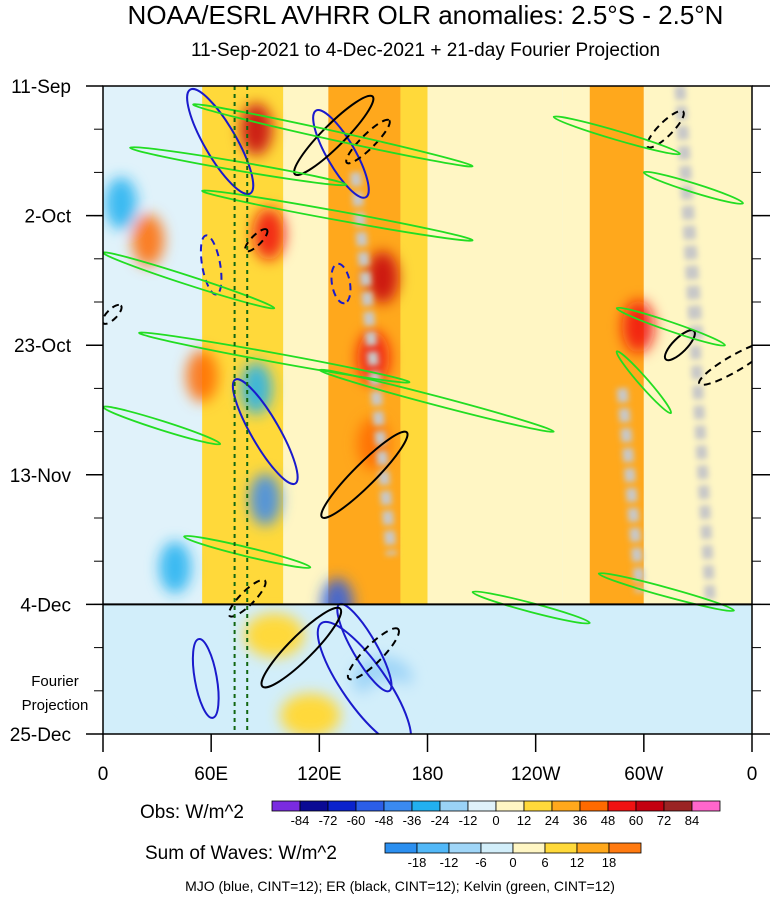 Image resolution: width=771 pixels, height=900 pixels. What do you see at coordinates (536, 774) in the screenshot?
I see `x-tick-label: 120W` at bounding box center [536, 774].